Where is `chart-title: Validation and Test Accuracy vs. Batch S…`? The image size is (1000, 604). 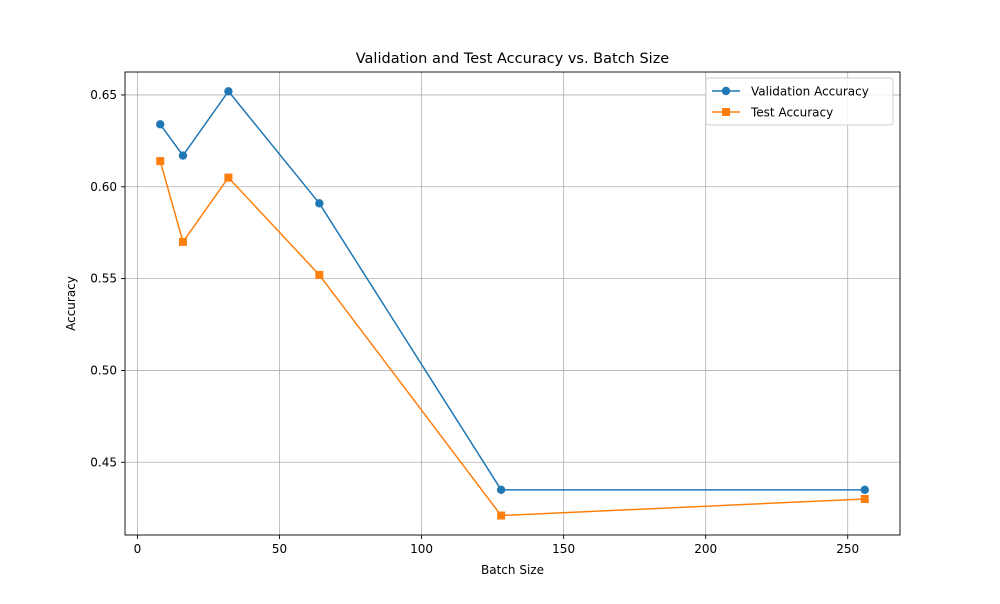 chart-title: Validation and Test Accuracy vs. Batch S… is located at coordinates (513, 59).